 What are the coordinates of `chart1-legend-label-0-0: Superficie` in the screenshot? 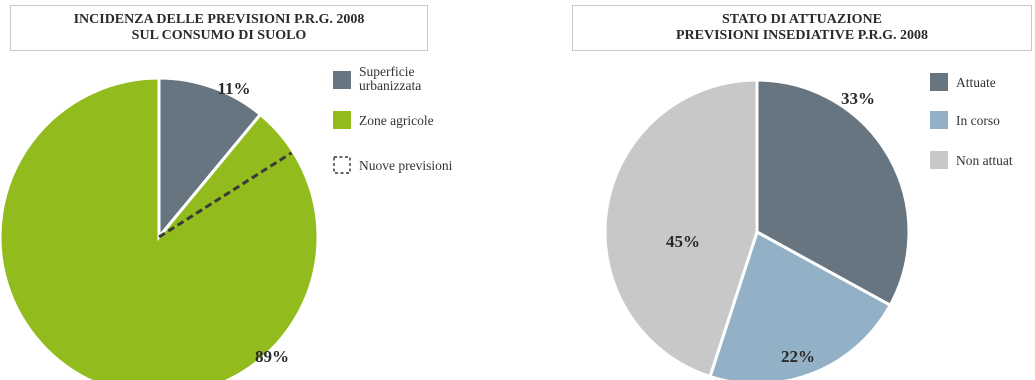 It's located at (386, 71).